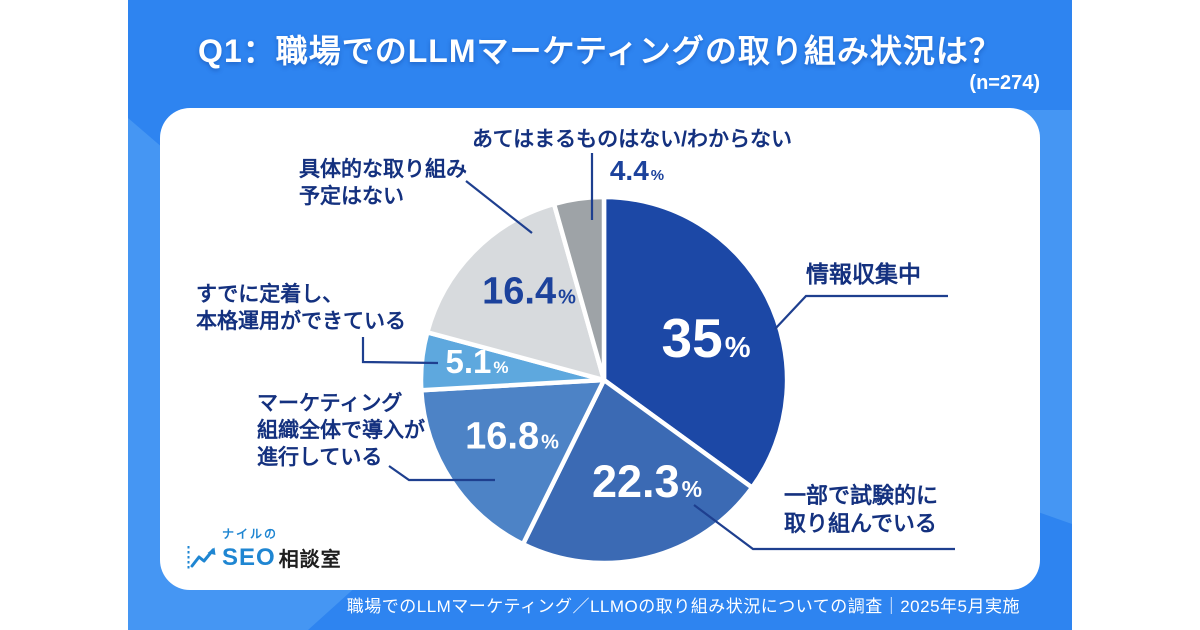  What do you see at coordinates (632, 139) in the screenshot?
I see `slice-label-atehamaranai: あてはまるものはない/わからない` at bounding box center [632, 139].